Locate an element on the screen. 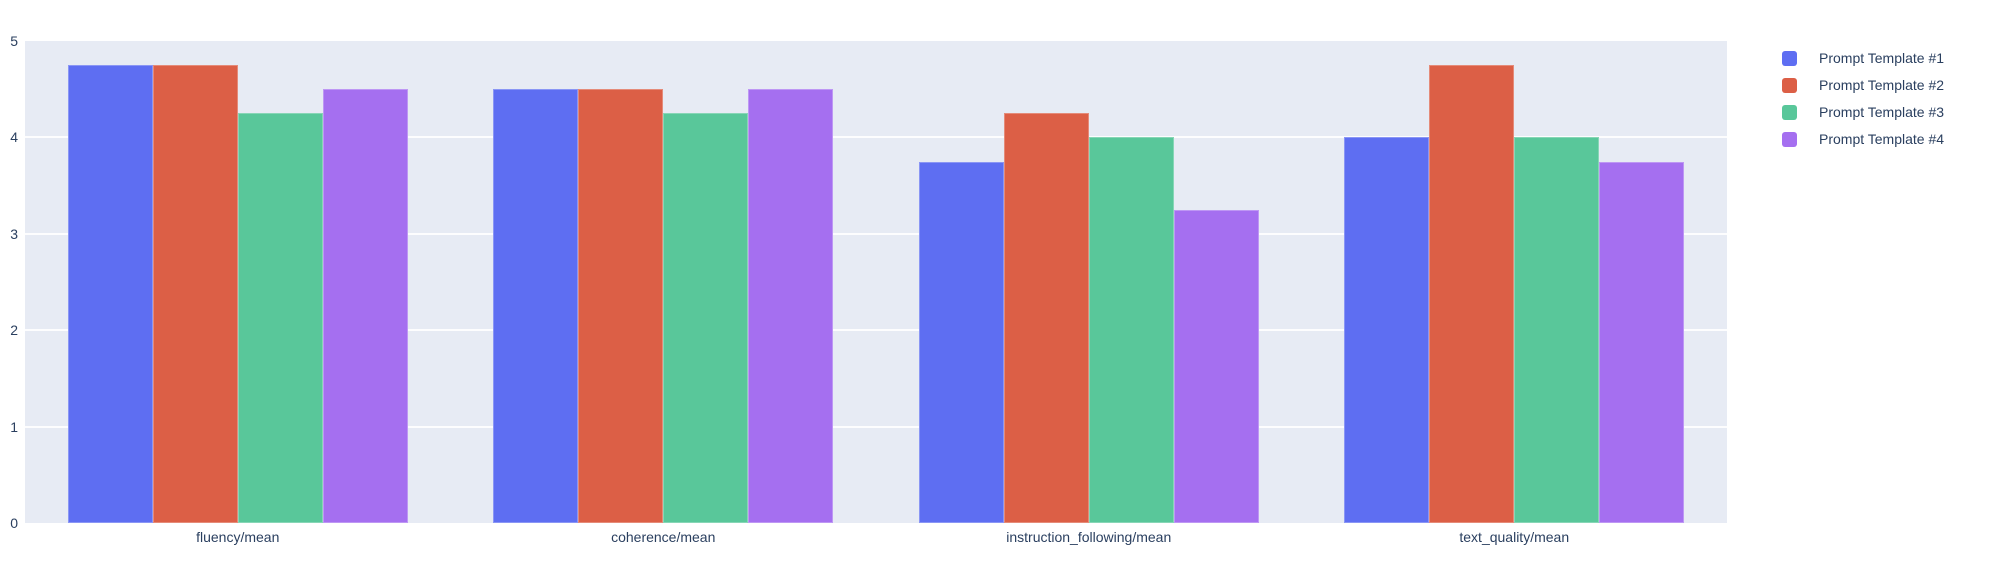 The height and width of the screenshot is (566, 2010). bar-series-2-coherence-mean is located at coordinates (621, 306).